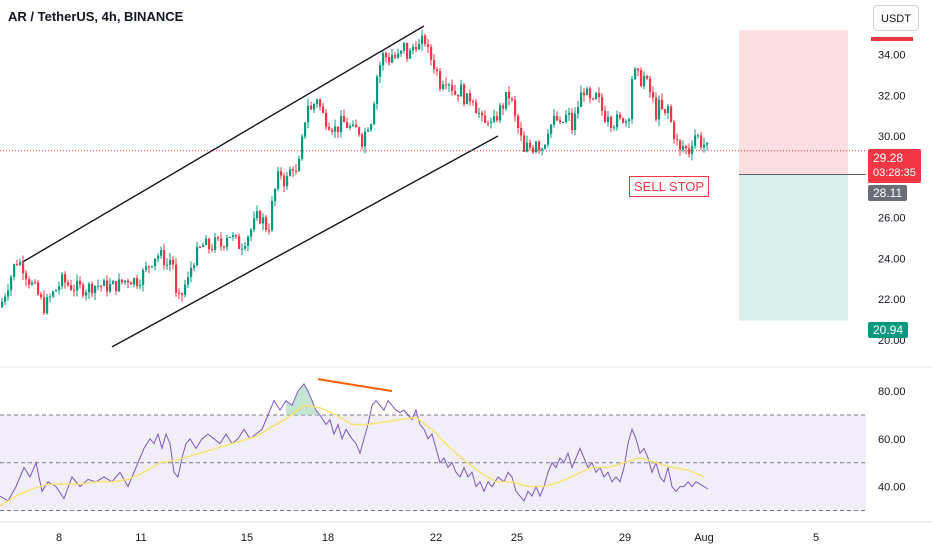 The width and height of the screenshot is (932, 550). Describe the element at coordinates (892, 488) in the screenshot. I see `rsi-tick-label: 40.00` at that location.